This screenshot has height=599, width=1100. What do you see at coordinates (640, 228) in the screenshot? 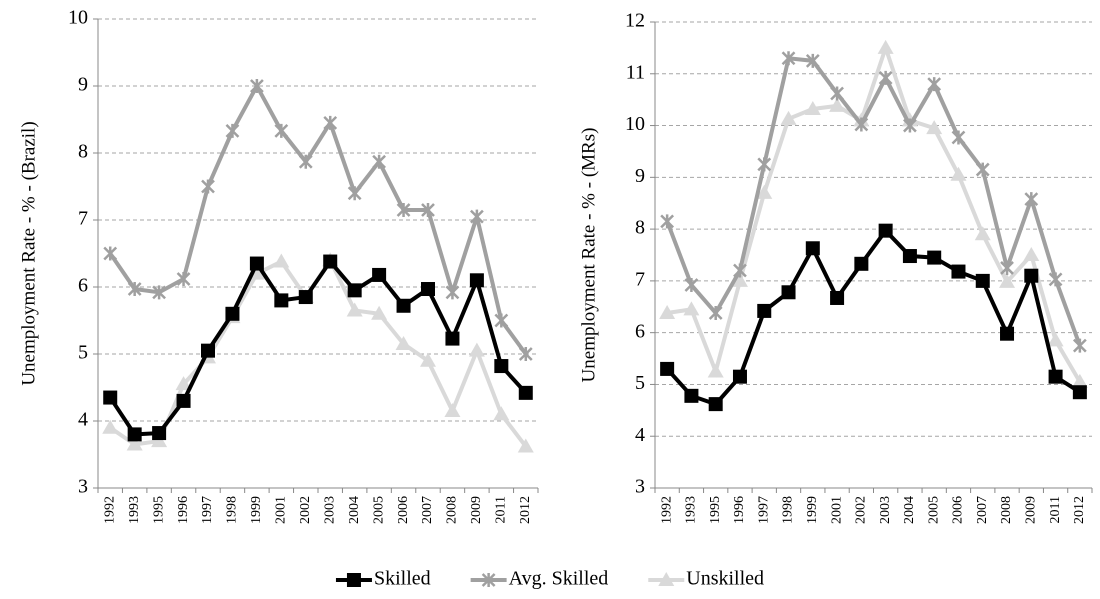
I see `y-tick-label: 8` at bounding box center [640, 228].